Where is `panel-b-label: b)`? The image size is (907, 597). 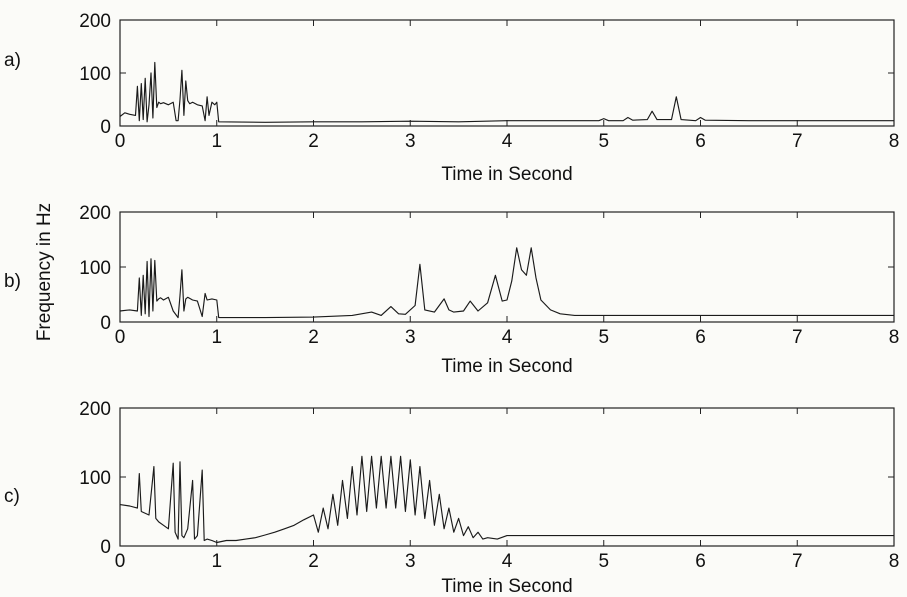
panel-b-label: b) is located at coordinates (12, 281).